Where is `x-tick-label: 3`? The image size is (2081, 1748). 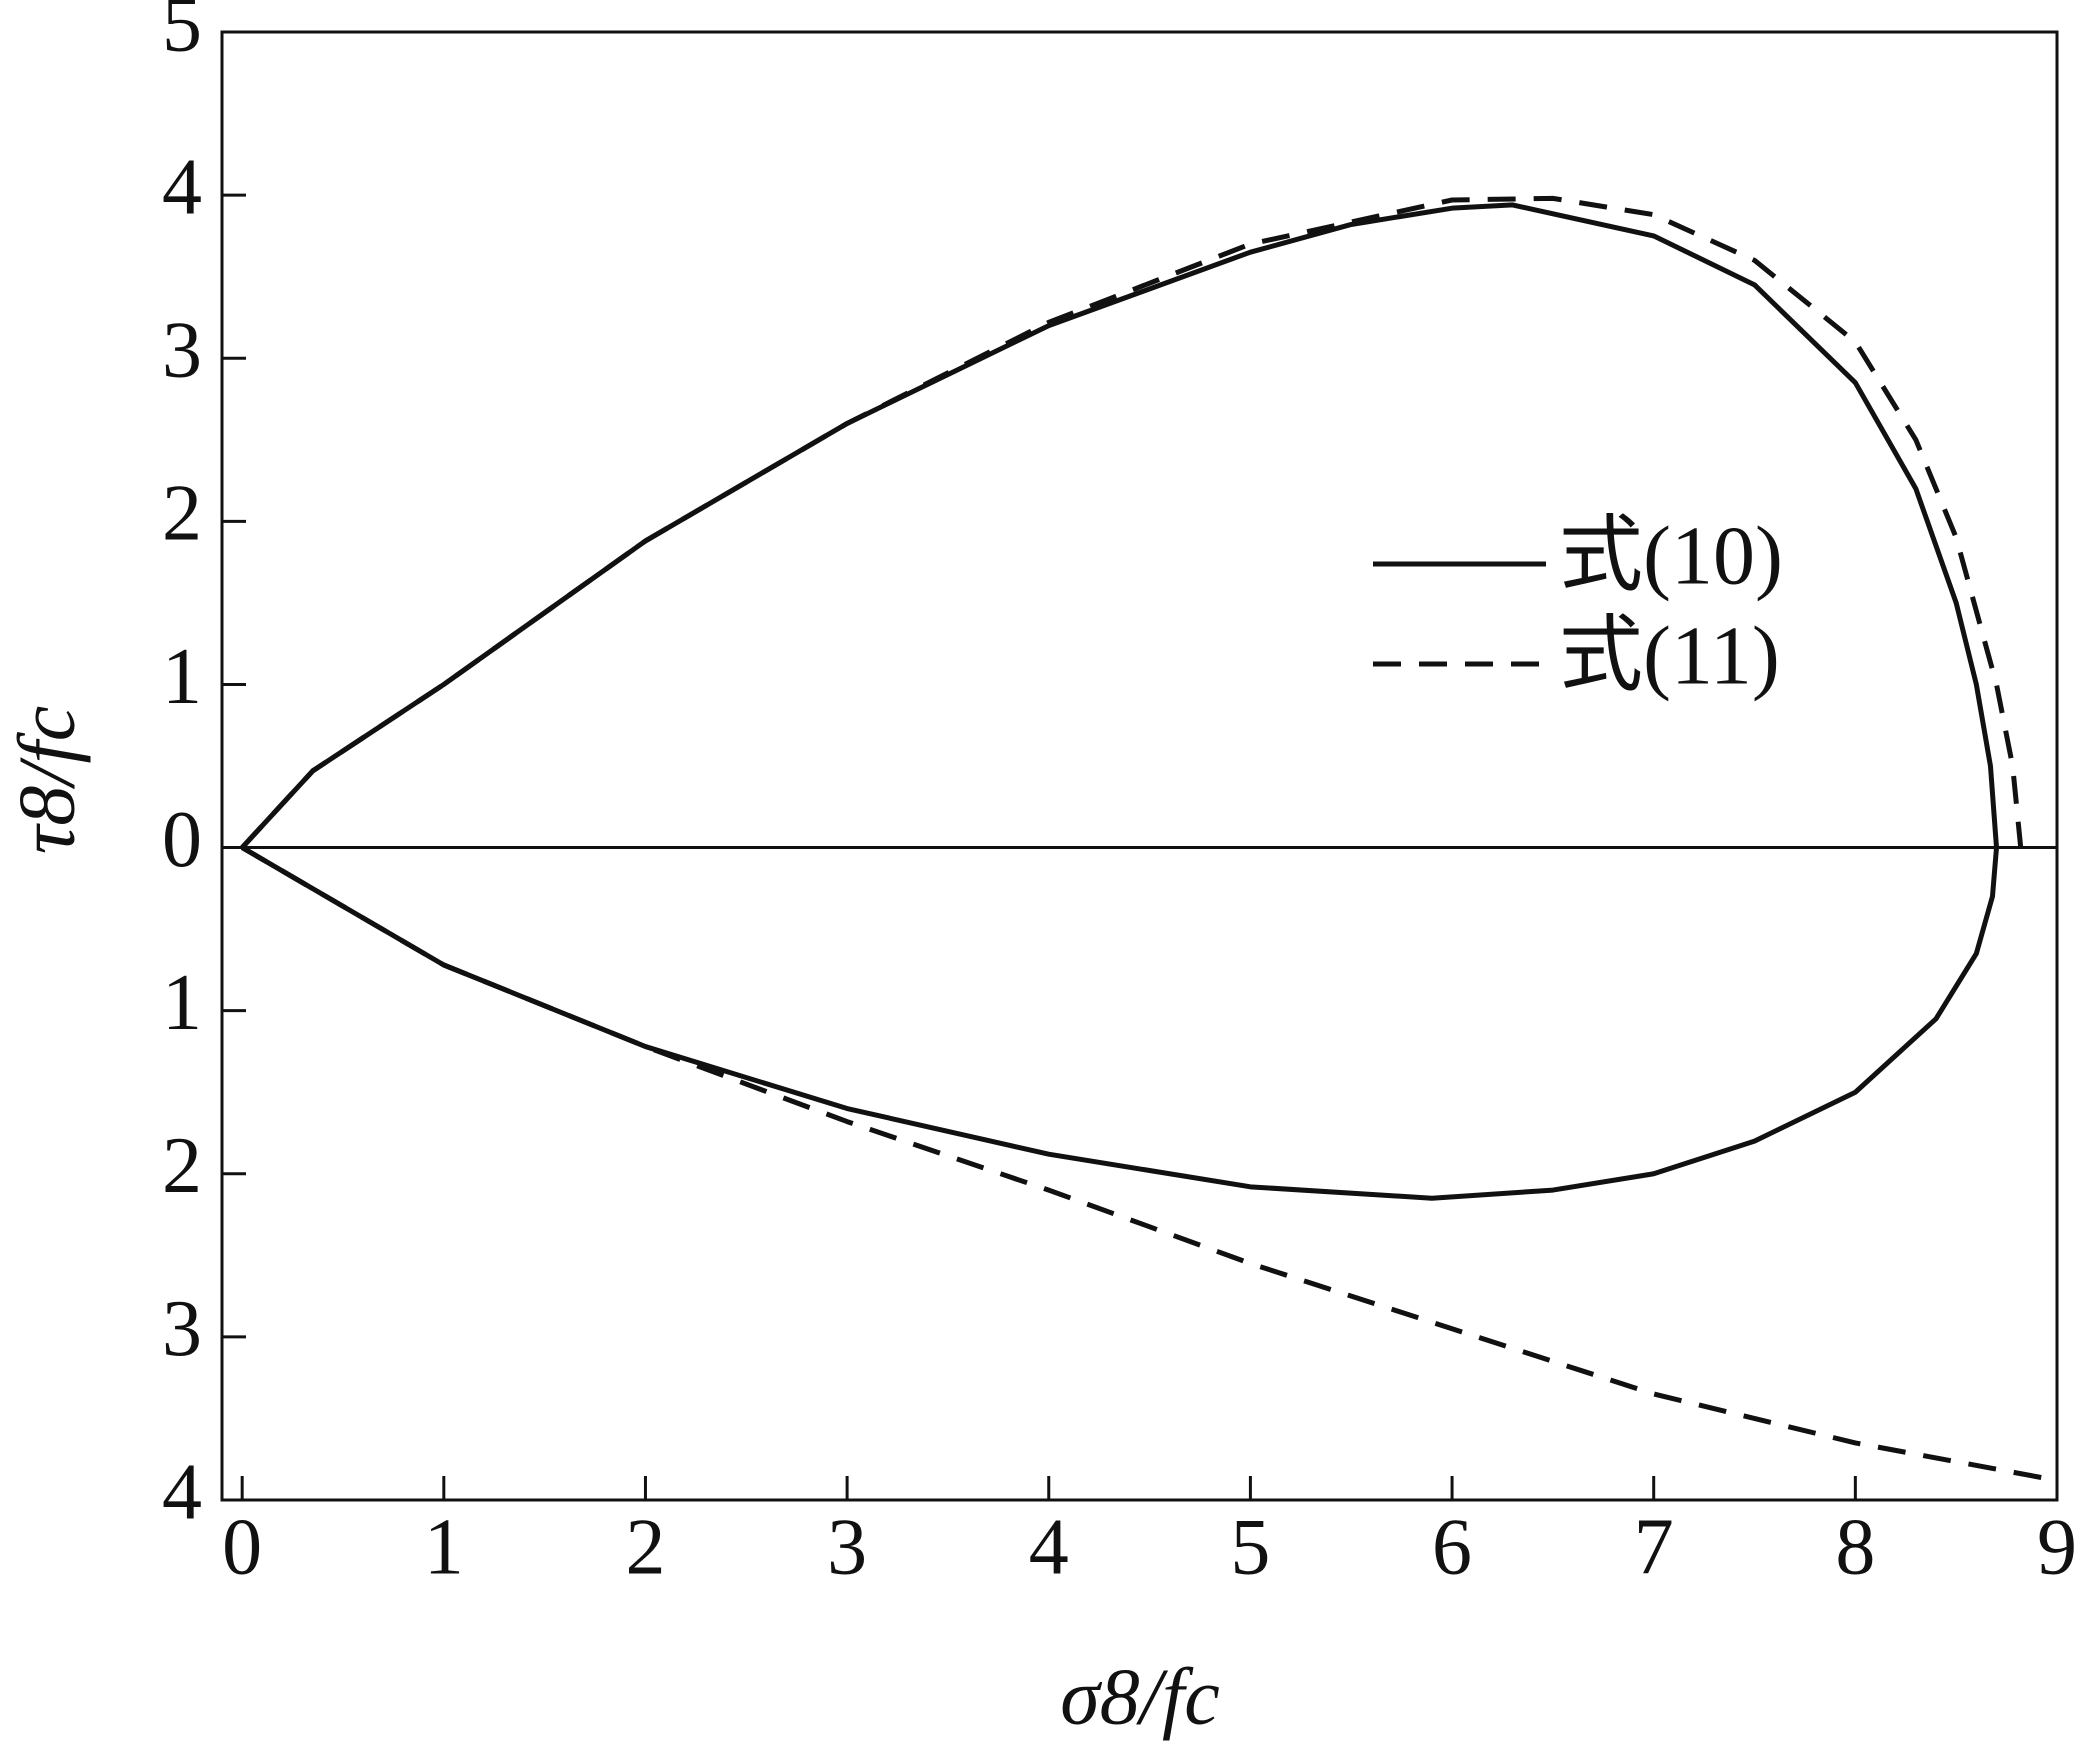 x-tick-label: 3 is located at coordinates (847, 1547).